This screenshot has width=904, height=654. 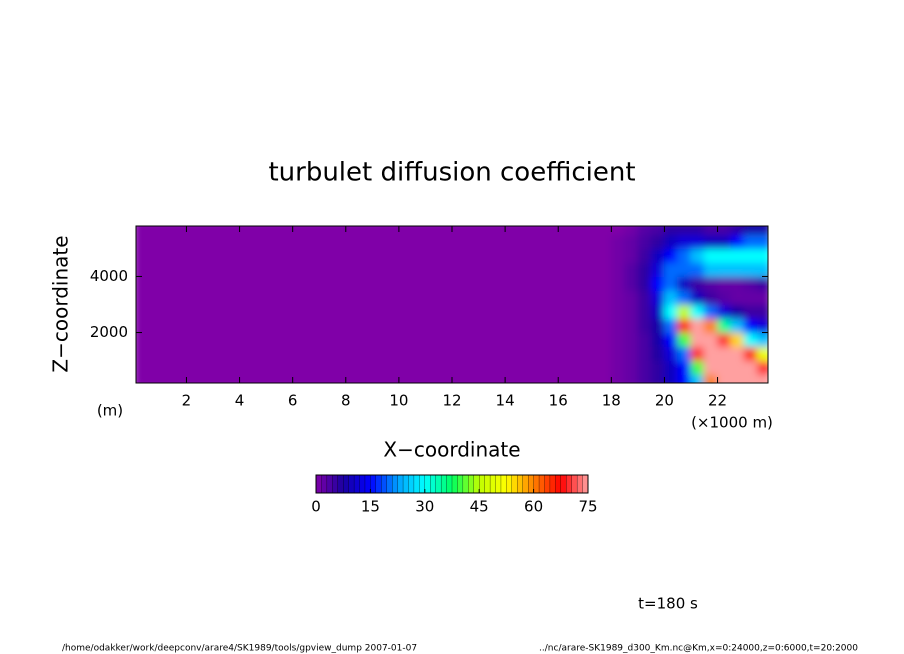 I want to click on colorbar-tick-label: 45, so click(x=479, y=507).